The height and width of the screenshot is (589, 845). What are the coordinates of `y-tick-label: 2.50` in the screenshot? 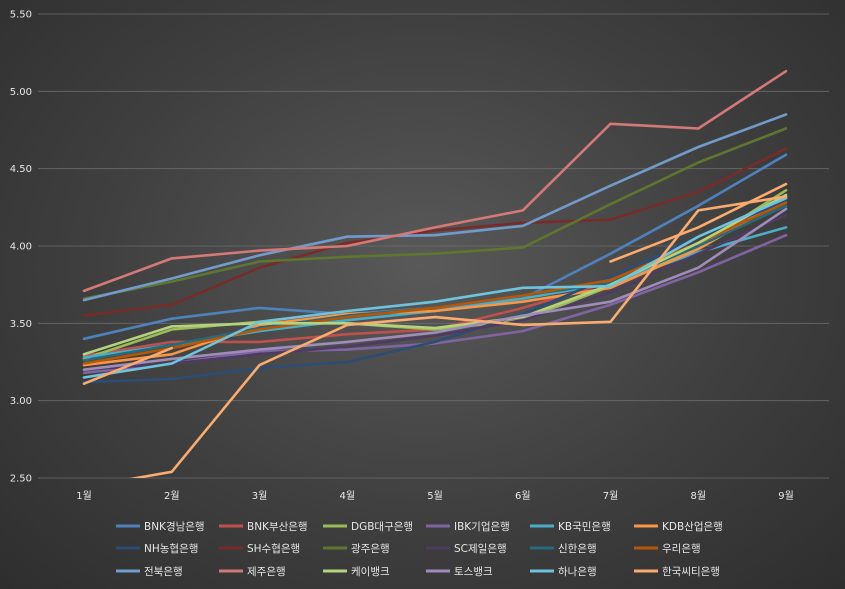 It's located at (21, 479).